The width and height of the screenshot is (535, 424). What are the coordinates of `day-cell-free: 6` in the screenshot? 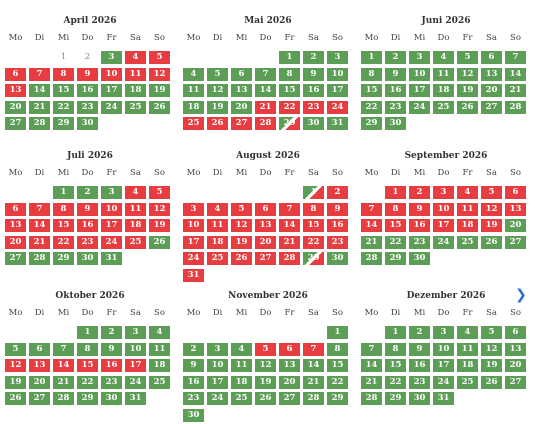 It's located at (39, 349).